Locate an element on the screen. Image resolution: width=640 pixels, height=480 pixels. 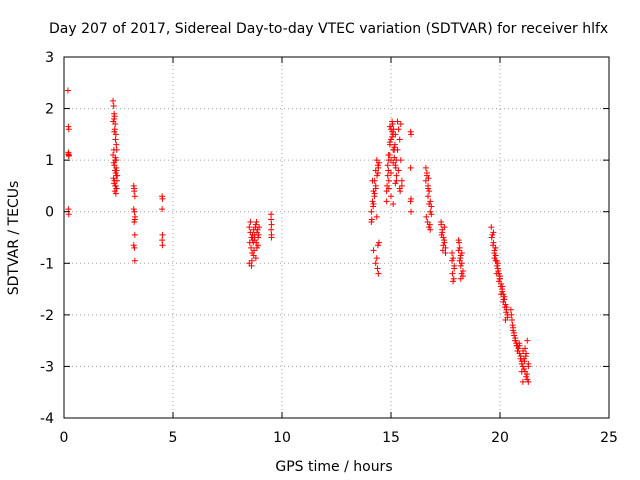
y-tick-label: 0 is located at coordinates (49, 213).